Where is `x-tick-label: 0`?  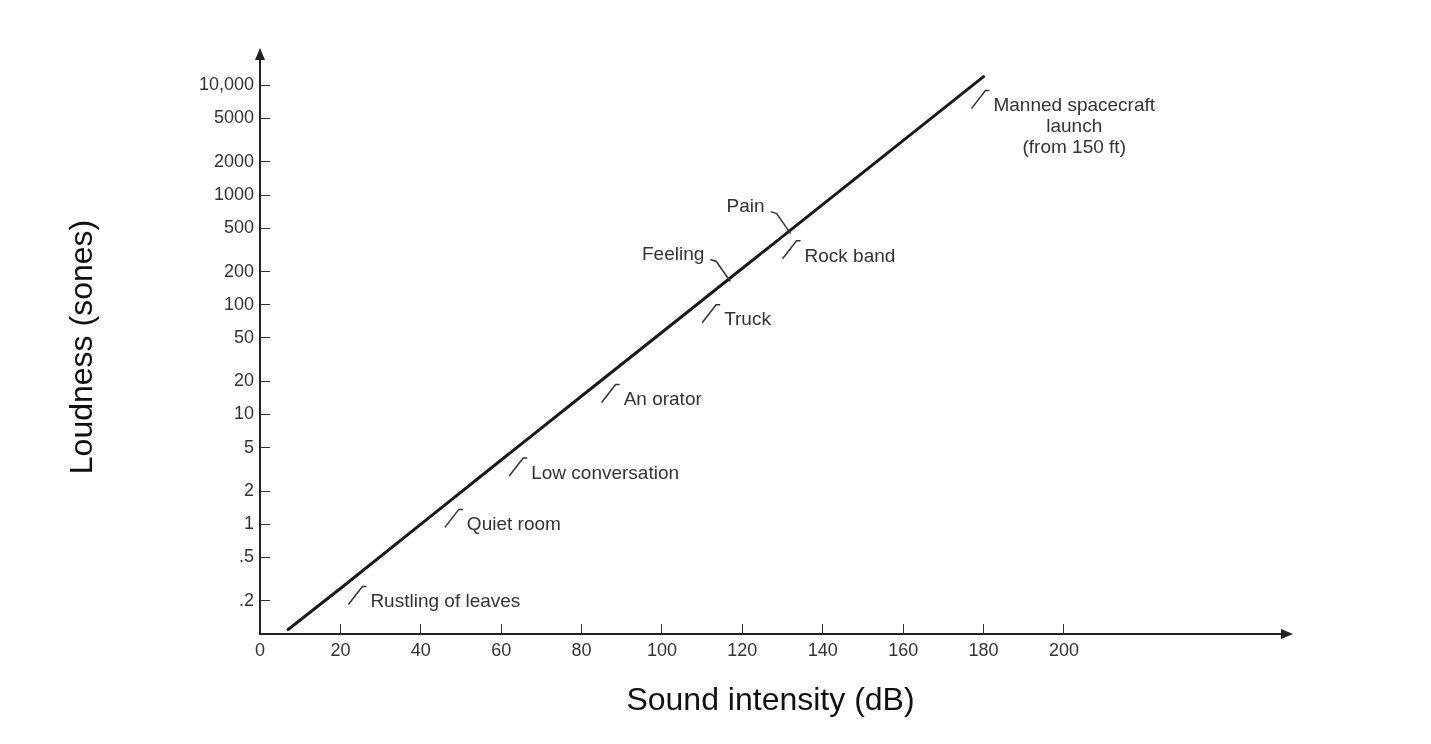
x-tick-label: 0 is located at coordinates (260, 649).